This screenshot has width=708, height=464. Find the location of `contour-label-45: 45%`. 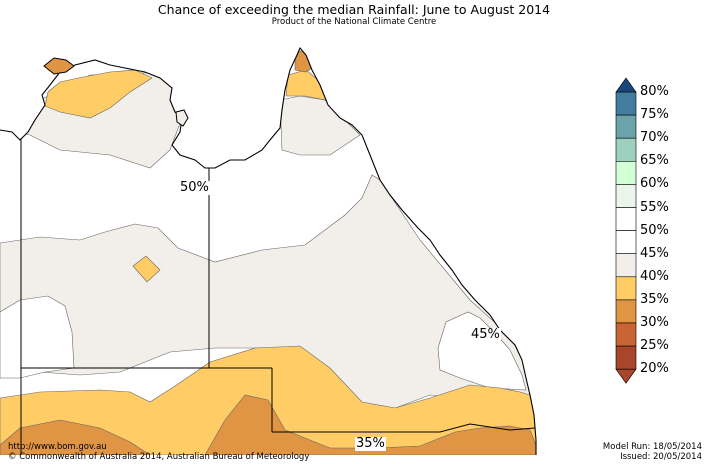

contour-label-45: 45% is located at coordinates (485, 334).